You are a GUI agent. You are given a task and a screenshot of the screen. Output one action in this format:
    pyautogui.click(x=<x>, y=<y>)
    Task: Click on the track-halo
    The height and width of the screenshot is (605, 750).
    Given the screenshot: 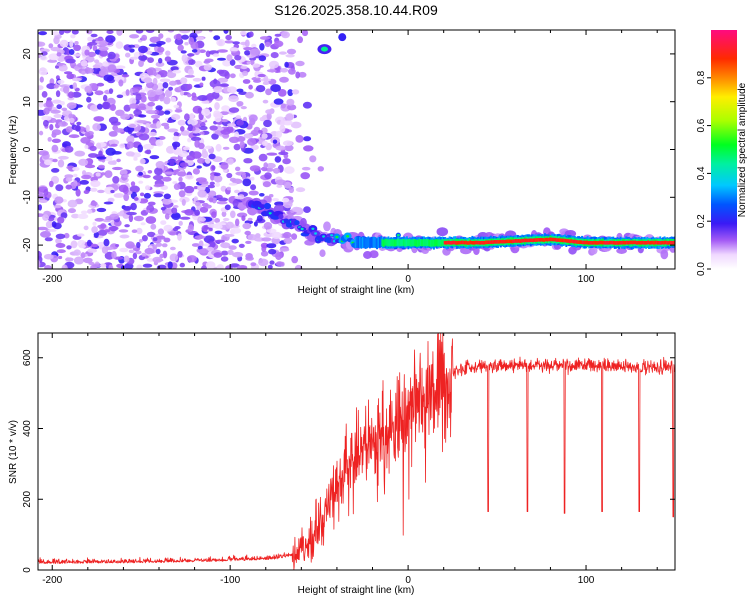 What is the action you would take?
    pyautogui.click(x=664, y=254)
    